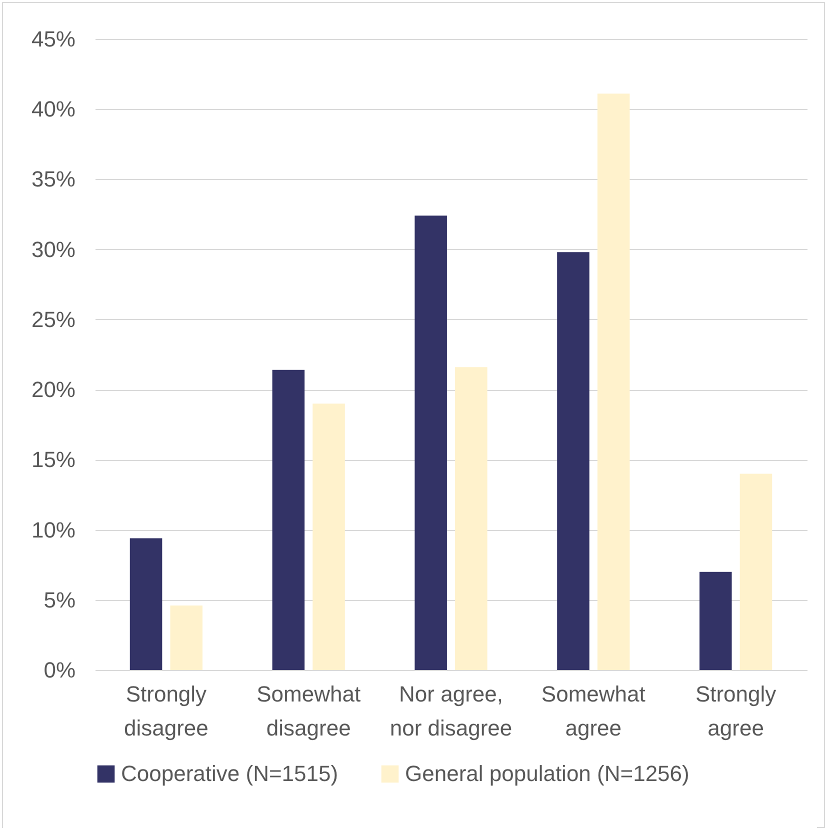  I want to click on y-tick-label: 35%, so click(53, 179).